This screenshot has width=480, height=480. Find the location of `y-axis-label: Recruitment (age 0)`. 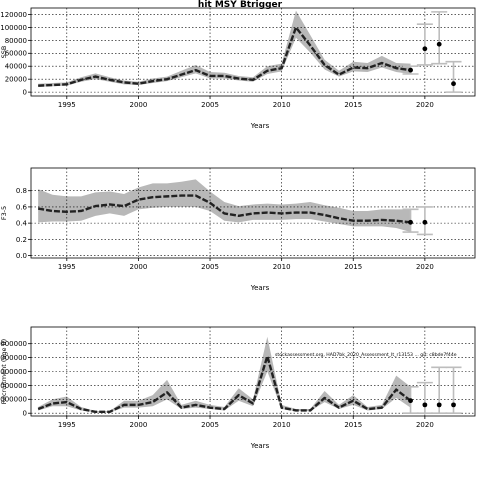

y-axis-label: Recruitment (age 0) is located at coordinates (4, 371).